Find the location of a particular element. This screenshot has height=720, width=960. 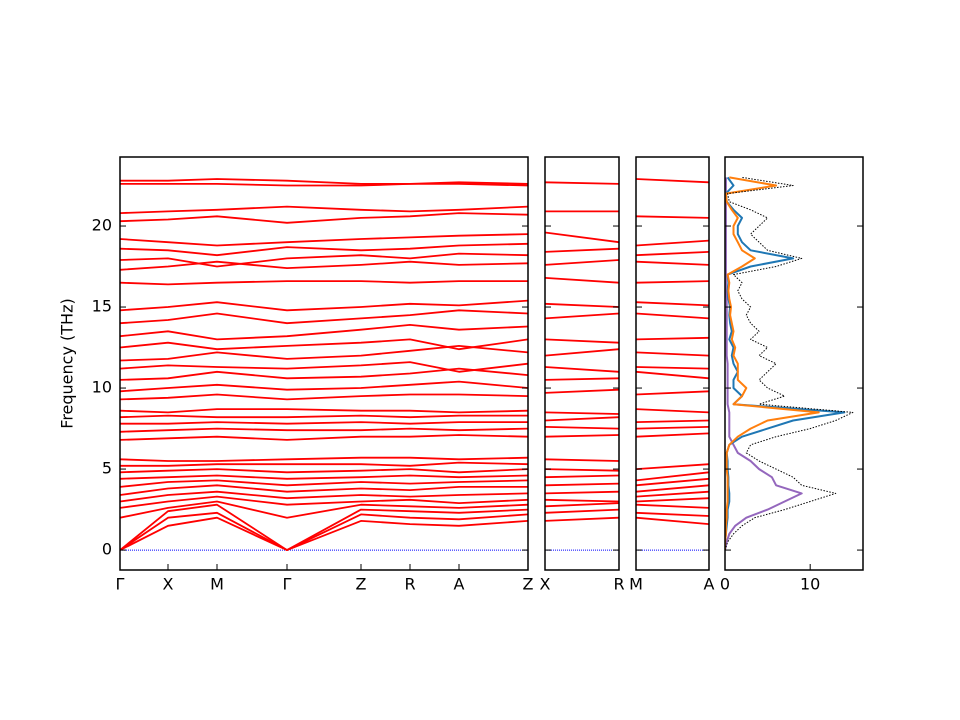

y-tick-label: 5 is located at coordinates (107, 468).